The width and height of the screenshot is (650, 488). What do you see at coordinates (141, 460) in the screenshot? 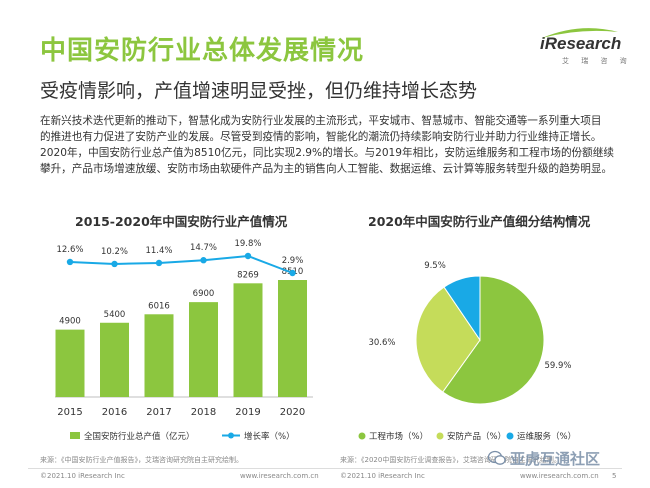
I see `bar-chart-source: 来源：《中国安防行业产值报告》，艾瑞咨询研究院自主研究绘制。` at bounding box center [141, 460].